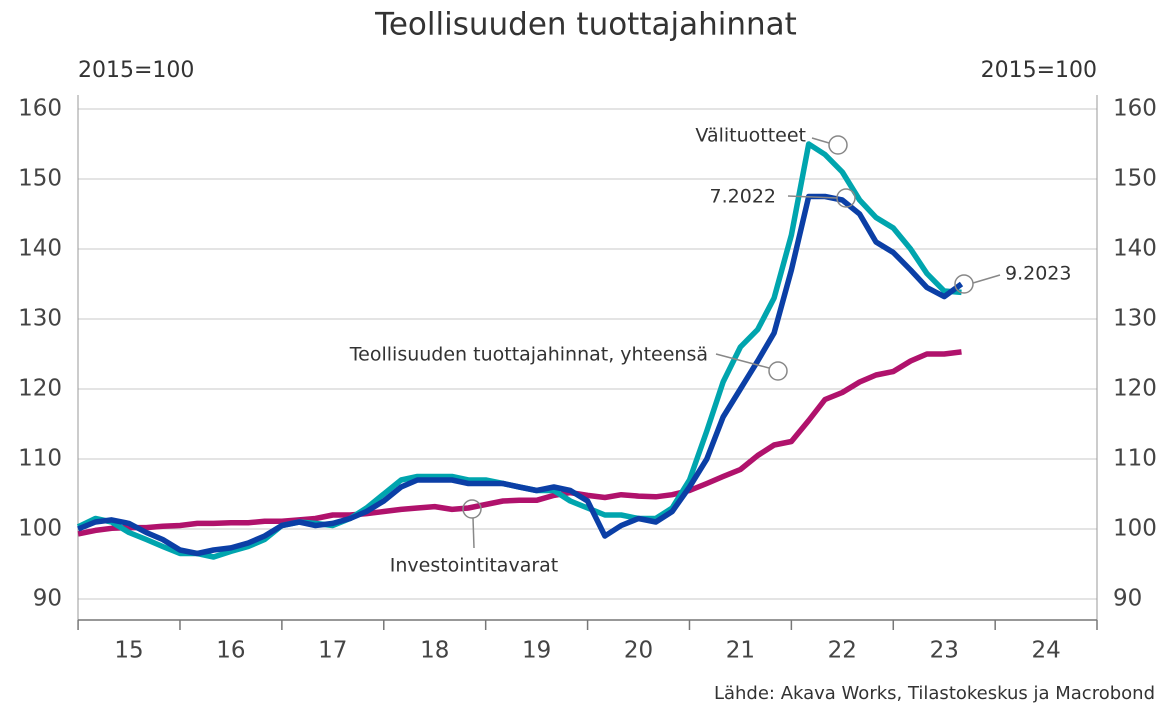 This screenshot has width=1164, height=708. Describe the element at coordinates (585, 25) in the screenshot. I see `chart-title: Teollisuuden tuottajahinnat` at that location.